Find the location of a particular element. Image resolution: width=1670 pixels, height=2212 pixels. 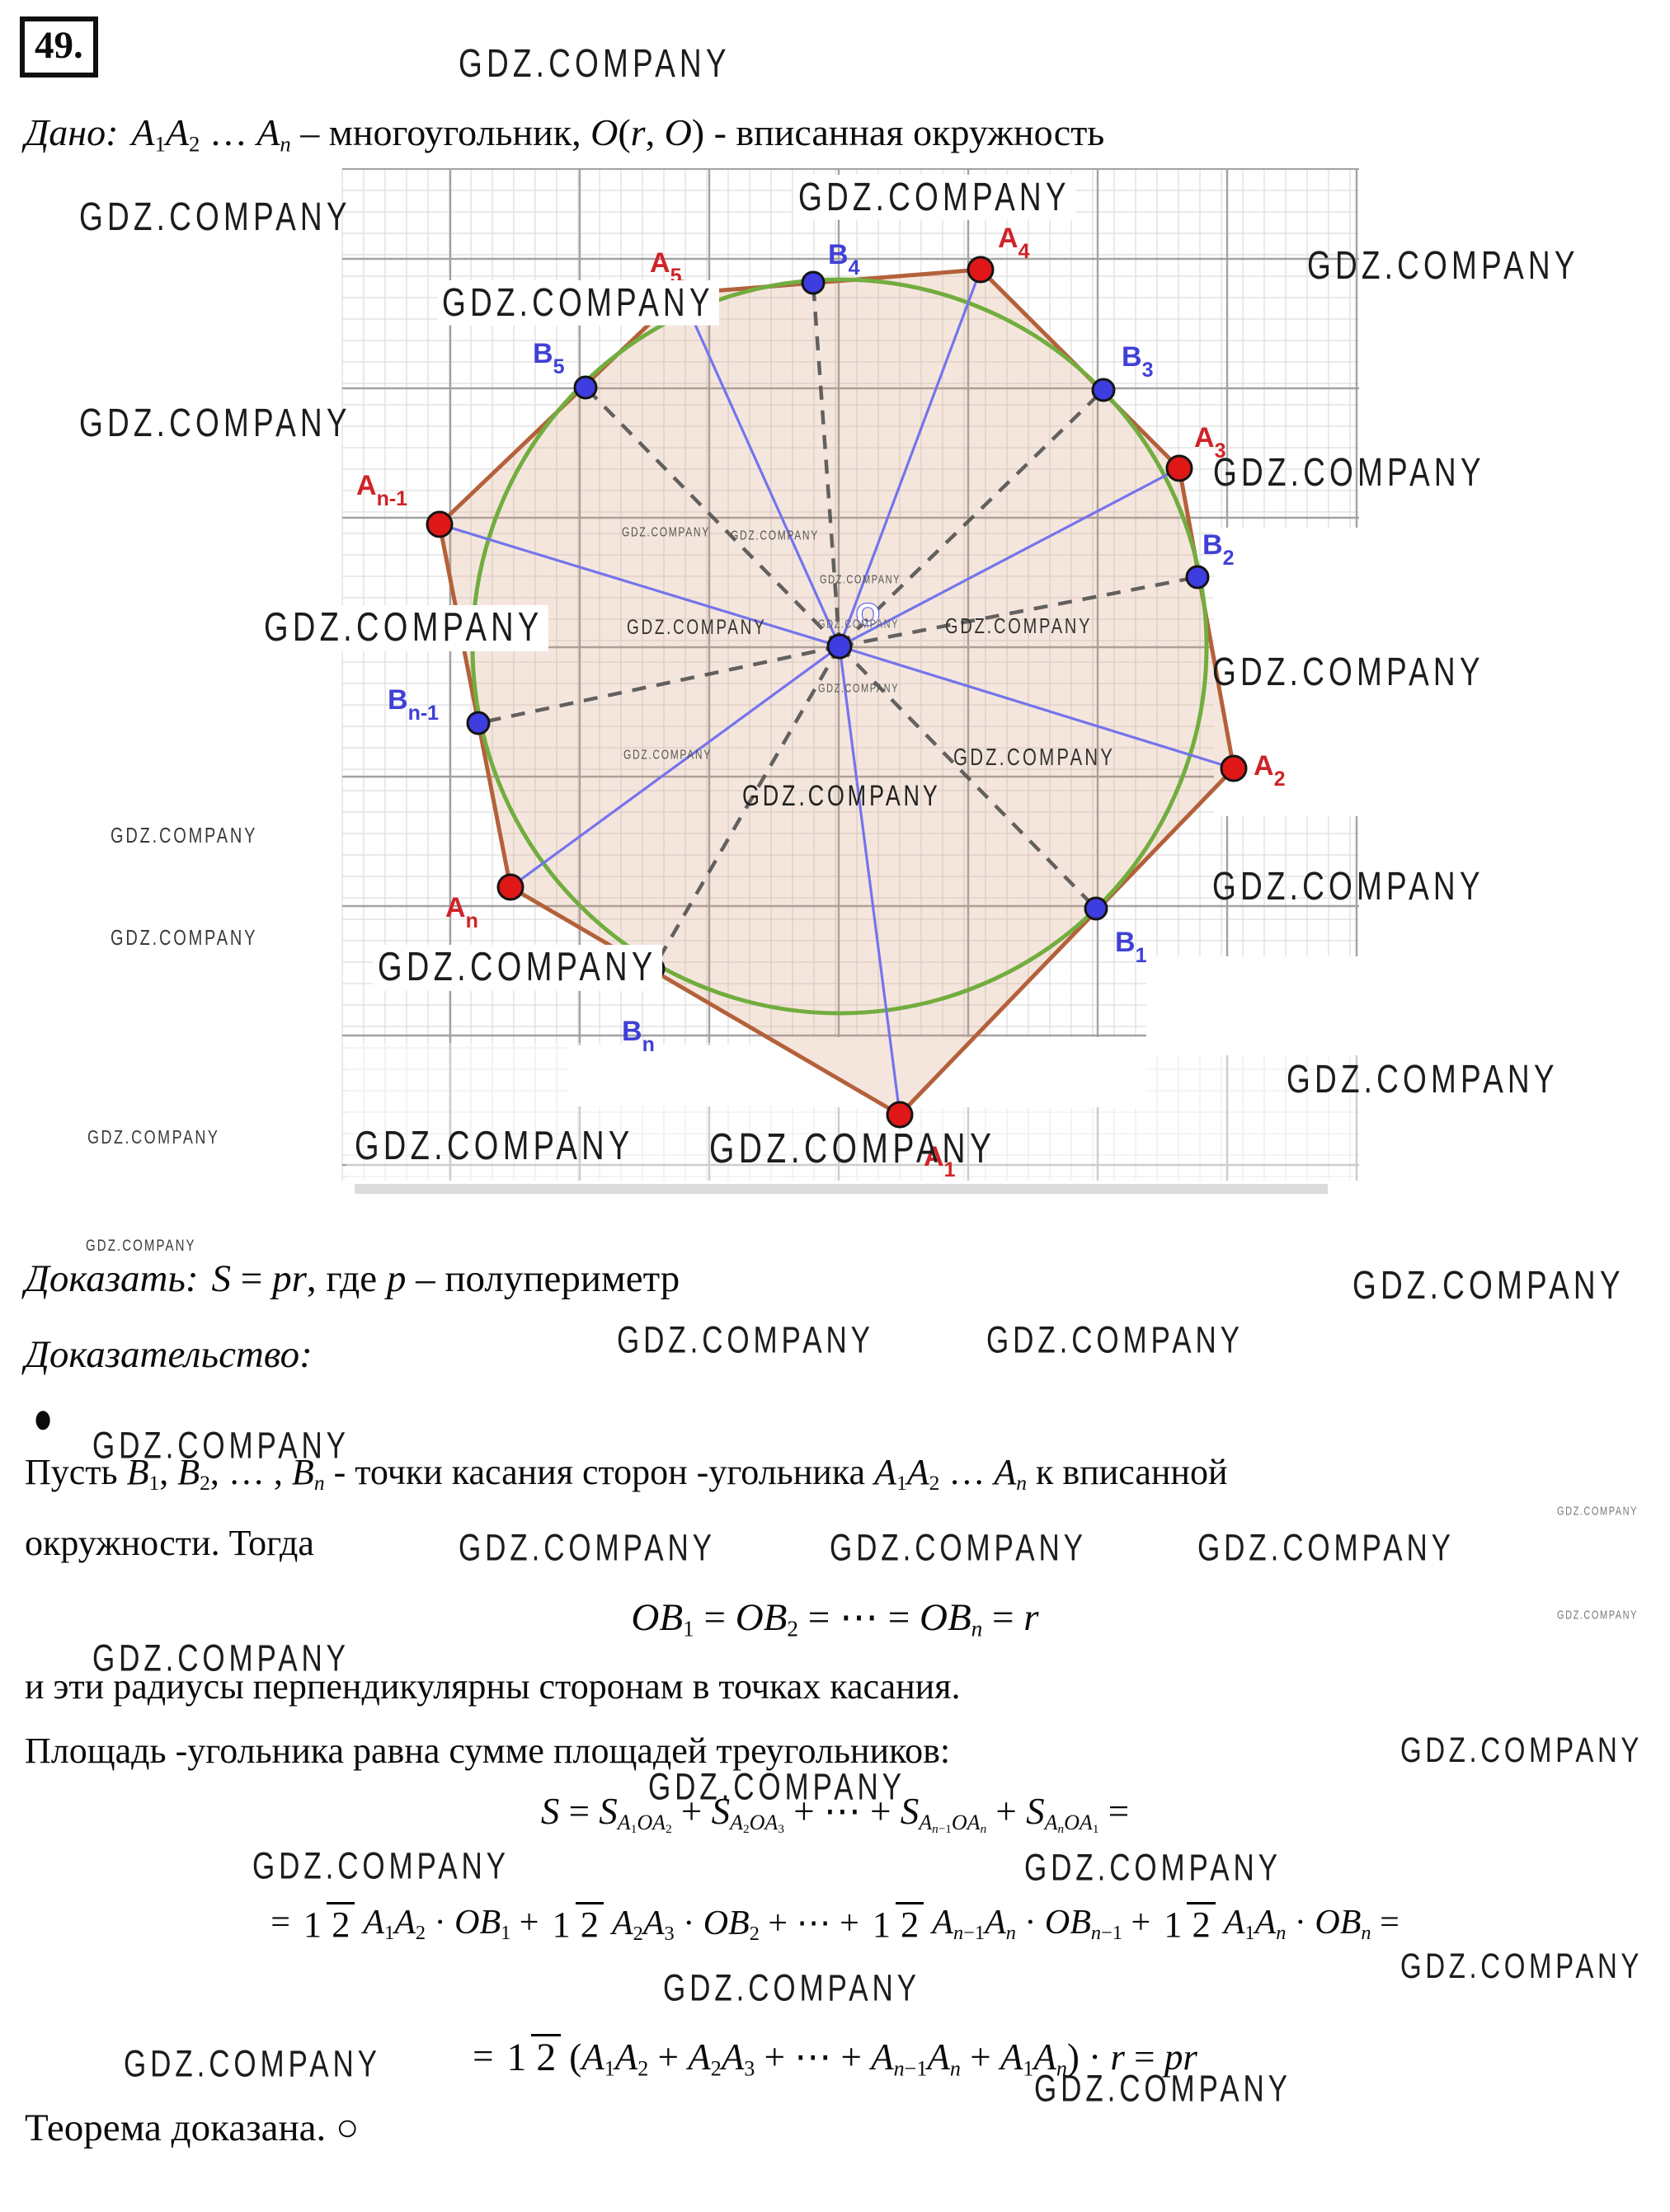

center-point-O is located at coordinates (839, 646).